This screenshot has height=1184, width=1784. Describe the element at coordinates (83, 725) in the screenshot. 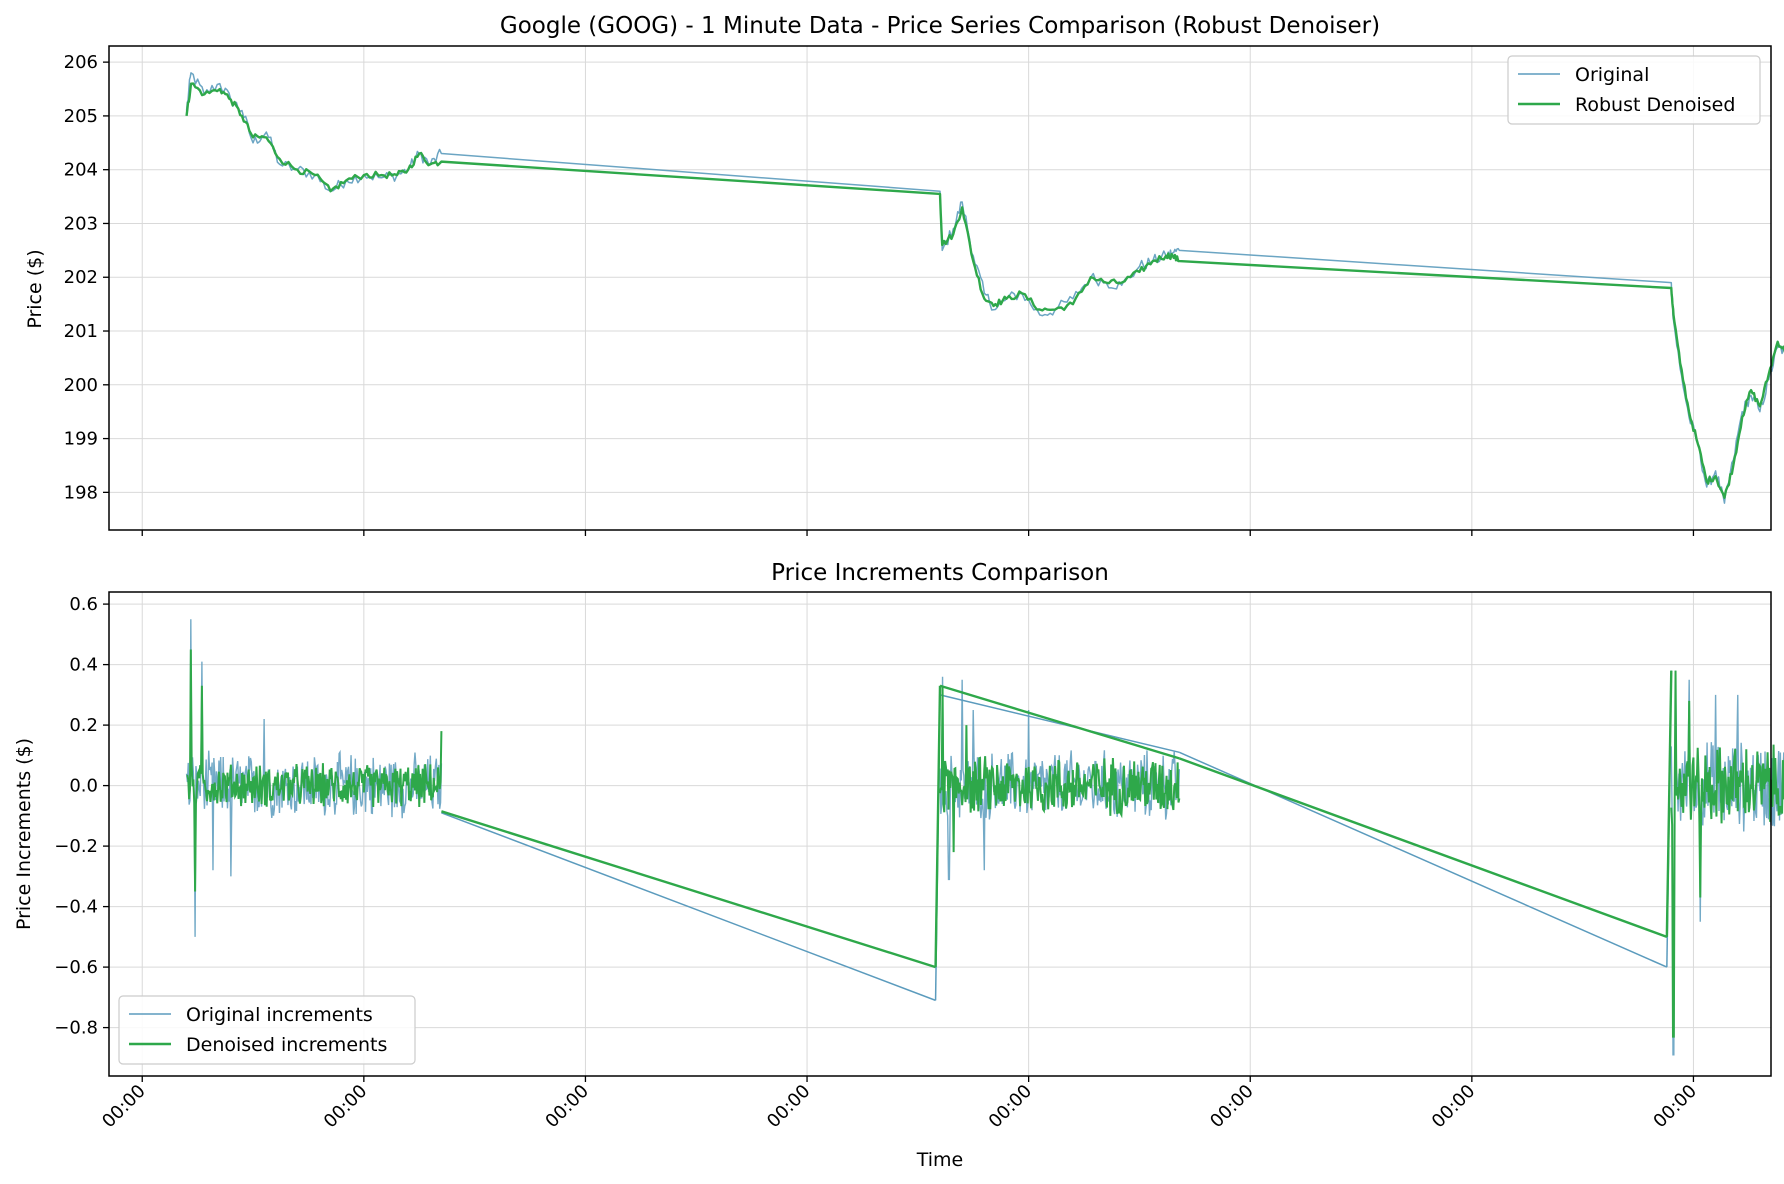

I see `y-tick-label: 0.2` at that location.